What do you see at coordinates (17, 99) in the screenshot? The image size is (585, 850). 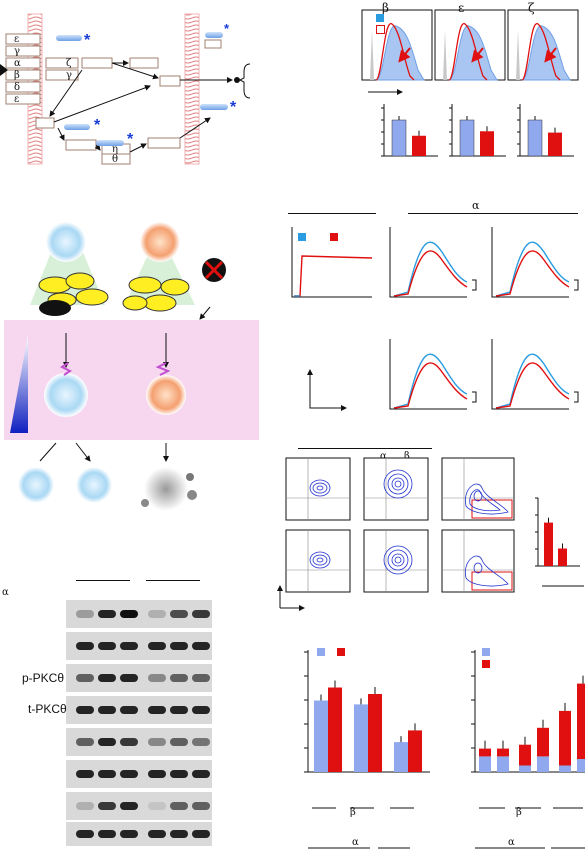 I see `greek-eps2: ε` at bounding box center [17, 99].